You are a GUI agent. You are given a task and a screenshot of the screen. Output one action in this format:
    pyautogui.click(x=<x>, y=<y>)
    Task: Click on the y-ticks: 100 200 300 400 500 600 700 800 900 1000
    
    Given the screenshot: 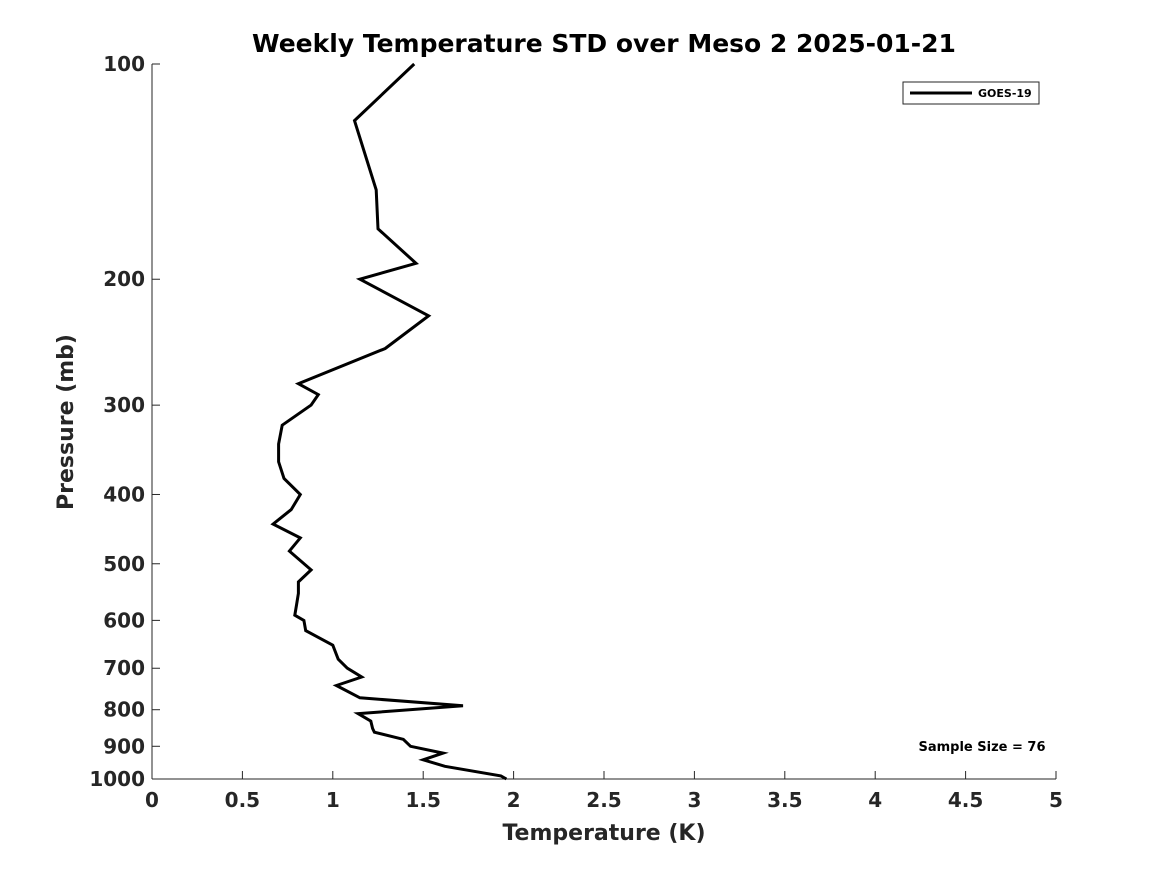 What is the action you would take?
    pyautogui.click(x=124, y=421)
    